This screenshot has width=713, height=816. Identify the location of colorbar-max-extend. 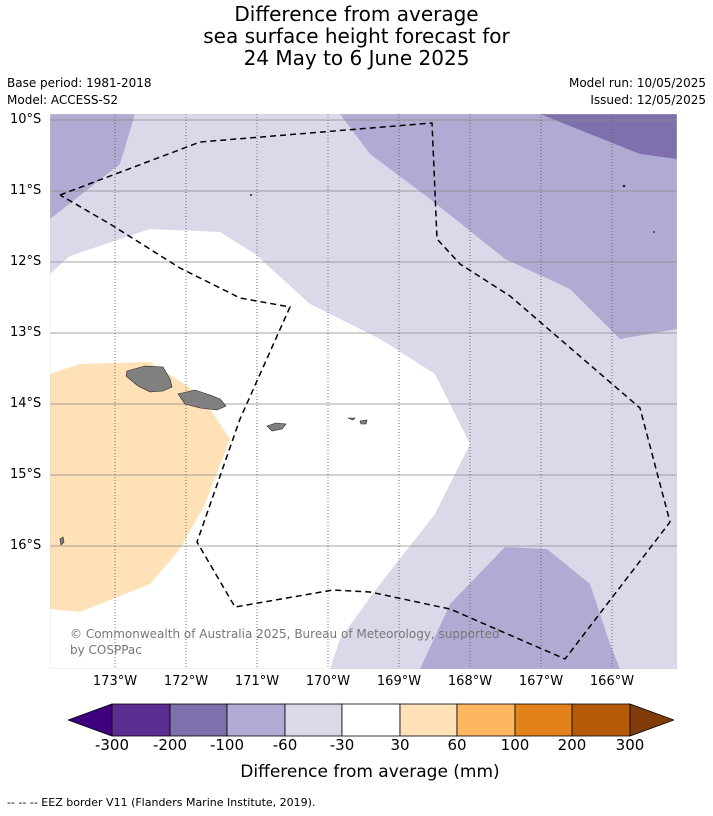
(651, 720).